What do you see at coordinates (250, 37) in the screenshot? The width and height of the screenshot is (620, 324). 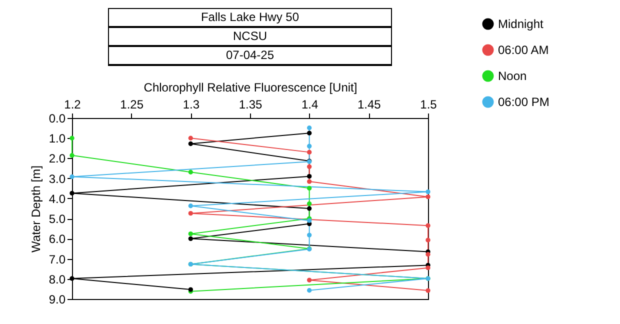 I see `chart-subtitle: NCSU` at bounding box center [250, 37].